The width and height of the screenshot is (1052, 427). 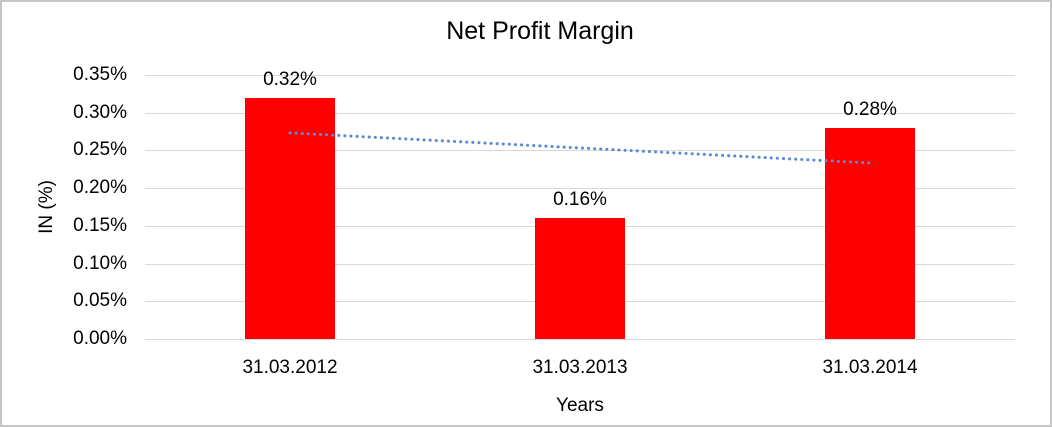 What do you see at coordinates (100, 112) in the screenshot?
I see `y-tick-label: 0.30%` at bounding box center [100, 112].